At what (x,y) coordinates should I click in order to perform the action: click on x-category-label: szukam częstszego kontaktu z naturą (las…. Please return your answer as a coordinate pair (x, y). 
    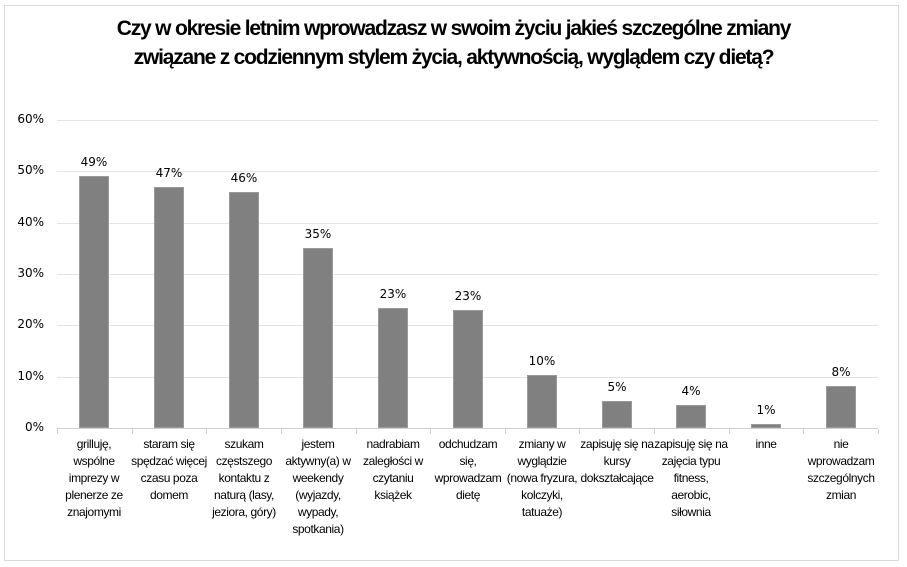
    Looking at the image, I should click on (244, 478).